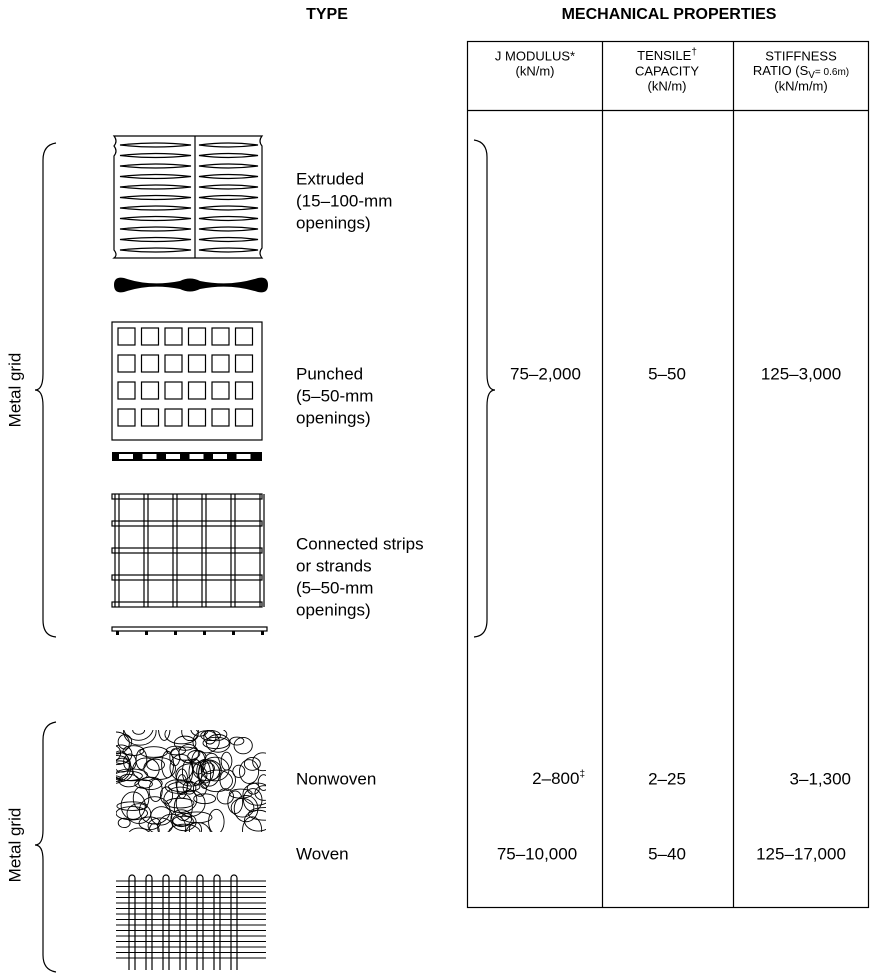 This screenshot has height=977, width=870. Describe the element at coordinates (582, 774) in the screenshot. I see `footnote-mark: ‡` at that location.